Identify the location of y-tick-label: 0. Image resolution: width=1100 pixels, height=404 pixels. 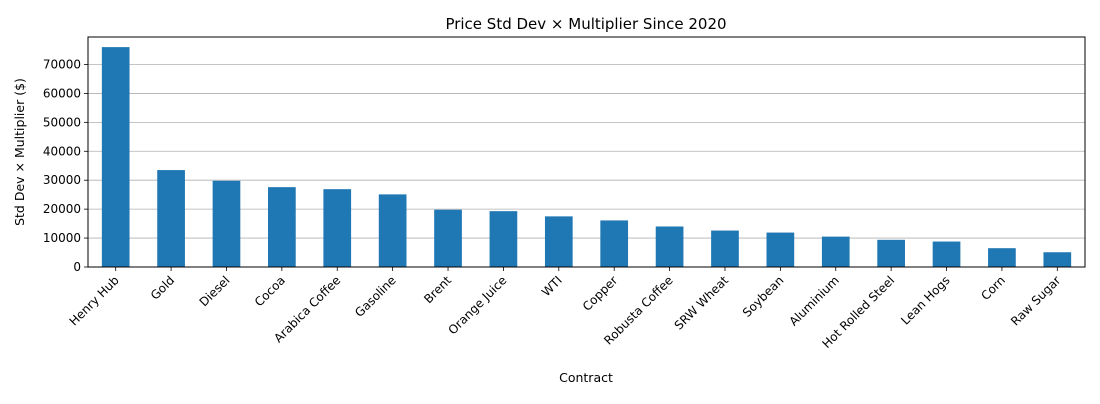
(77, 267).